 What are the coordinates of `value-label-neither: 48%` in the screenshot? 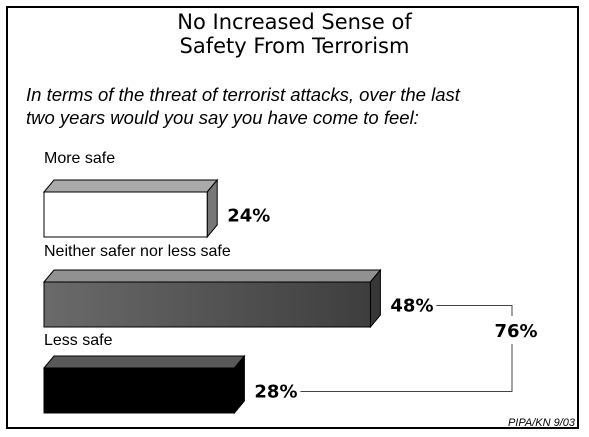 It's located at (411, 306).